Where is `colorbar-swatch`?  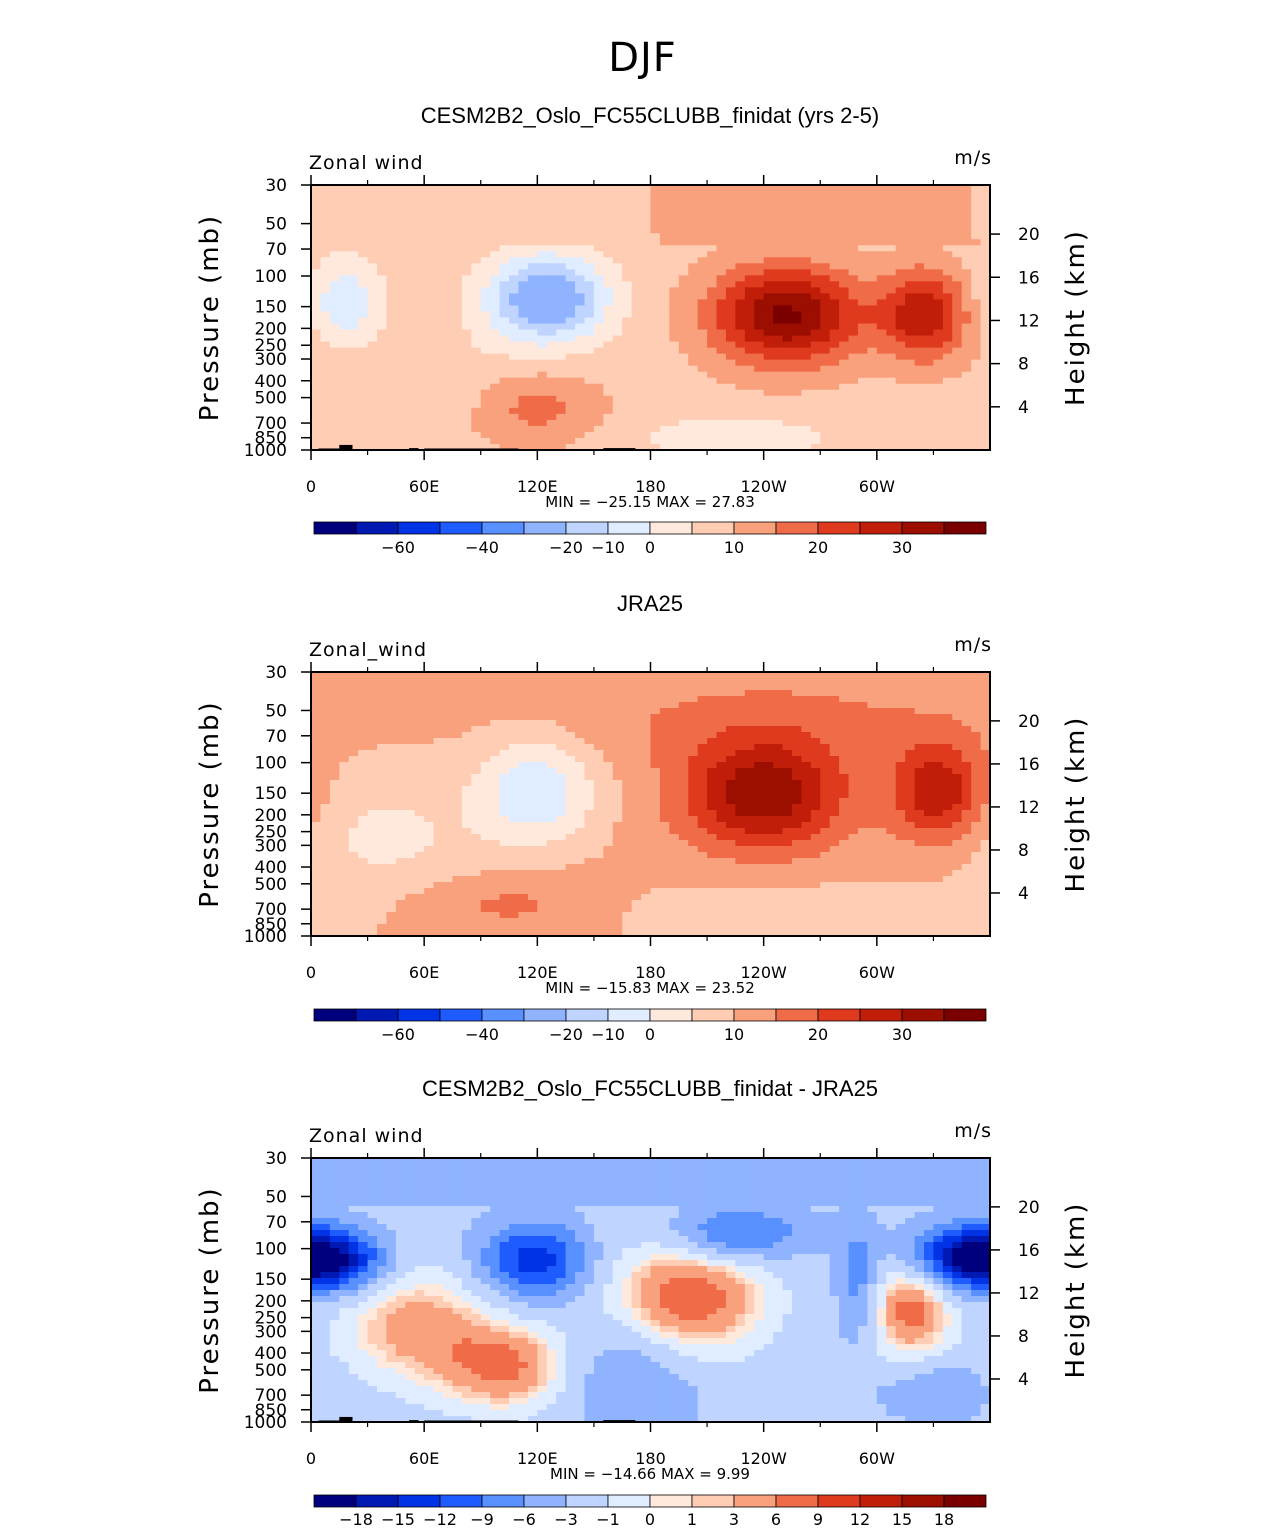 colorbar-swatch is located at coordinates (545, 528).